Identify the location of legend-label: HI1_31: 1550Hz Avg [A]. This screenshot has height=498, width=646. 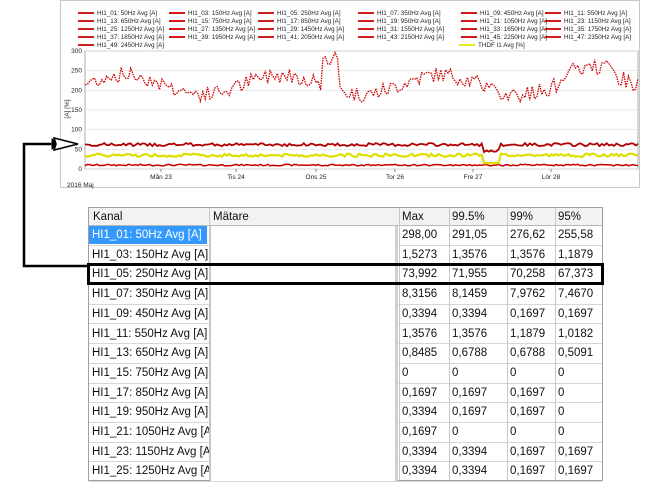
(410, 29).